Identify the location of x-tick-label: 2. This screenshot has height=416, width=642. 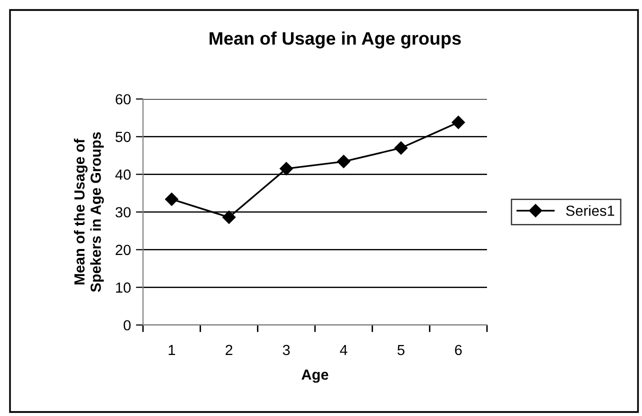
(229, 350).